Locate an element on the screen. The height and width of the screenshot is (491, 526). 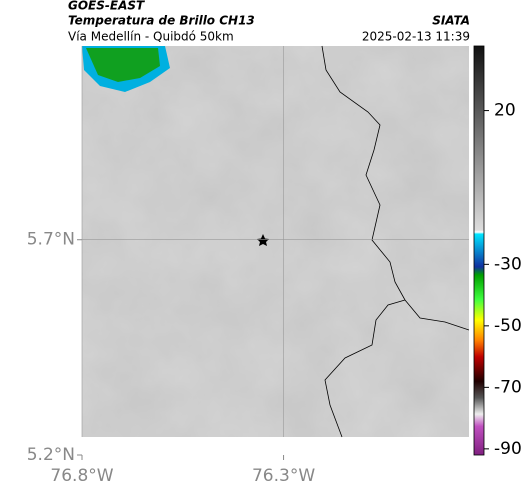
y-tick-label: 5.2°N is located at coordinates (51, 455).